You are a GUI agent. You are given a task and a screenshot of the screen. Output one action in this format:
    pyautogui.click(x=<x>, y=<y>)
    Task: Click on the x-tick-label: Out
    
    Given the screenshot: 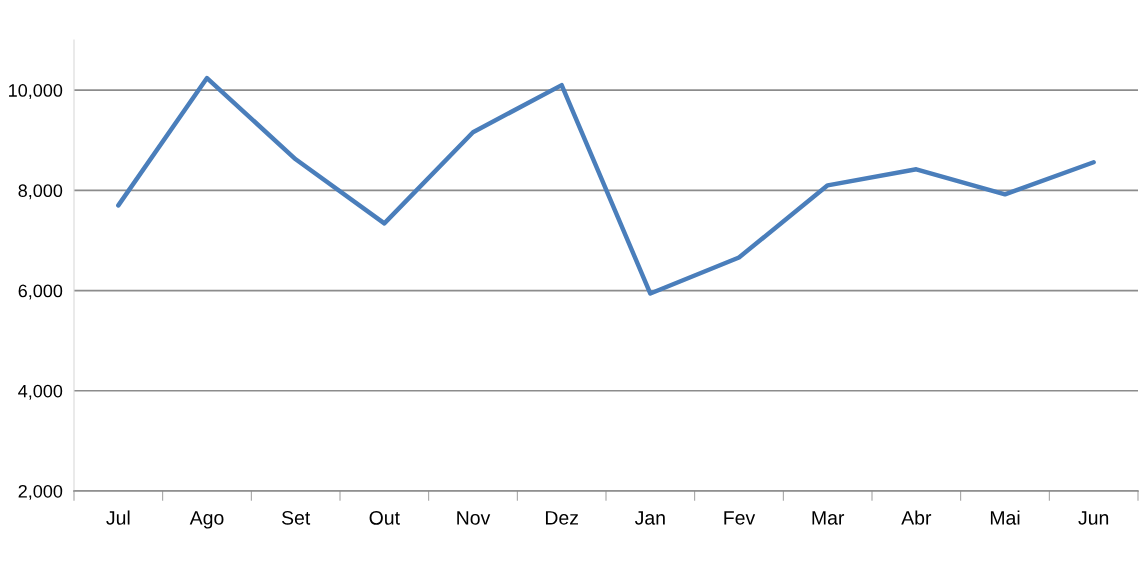 What is the action you would take?
    pyautogui.click(x=384, y=517)
    